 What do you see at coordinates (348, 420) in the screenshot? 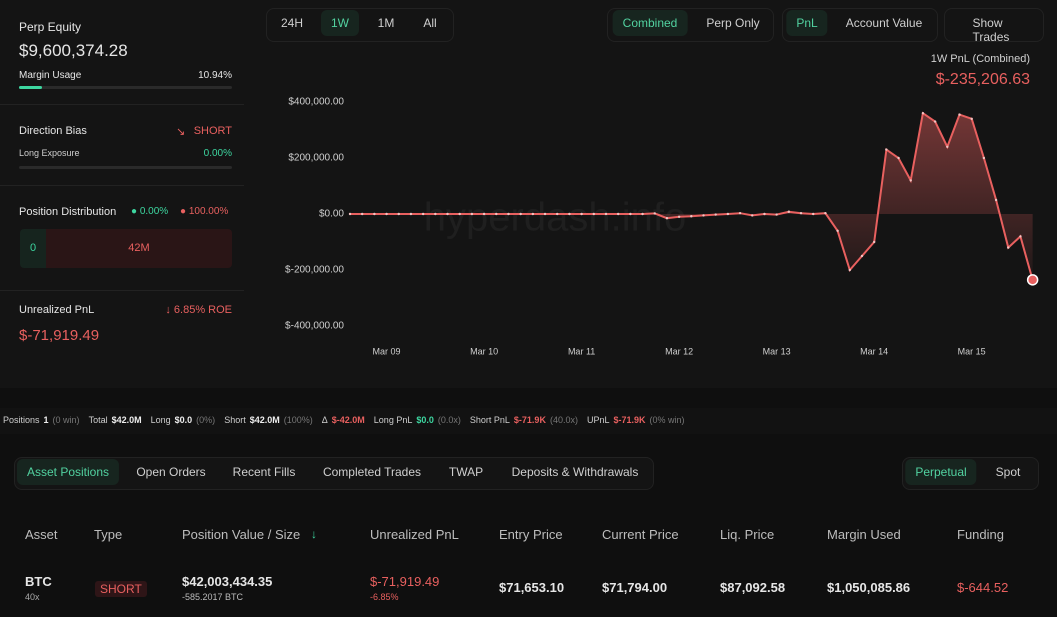
I see `stat-value: $-42.0M` at bounding box center [348, 420].